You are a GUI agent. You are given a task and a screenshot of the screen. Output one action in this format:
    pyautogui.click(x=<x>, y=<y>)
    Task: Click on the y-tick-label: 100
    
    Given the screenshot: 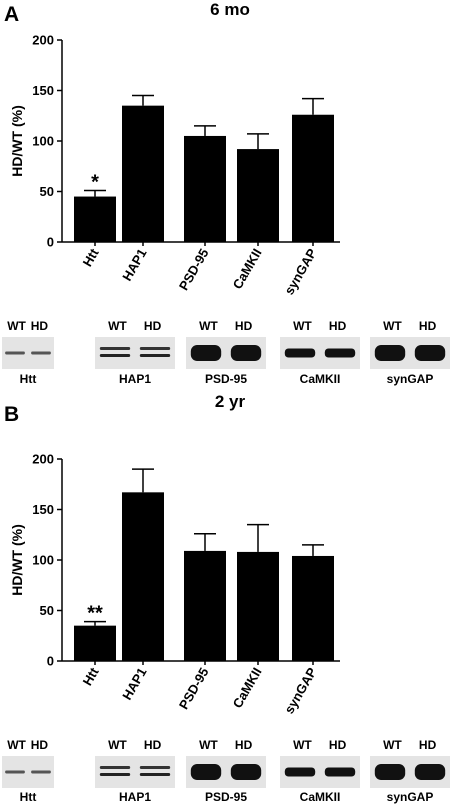 What is the action you would take?
    pyautogui.click(x=43, y=560)
    